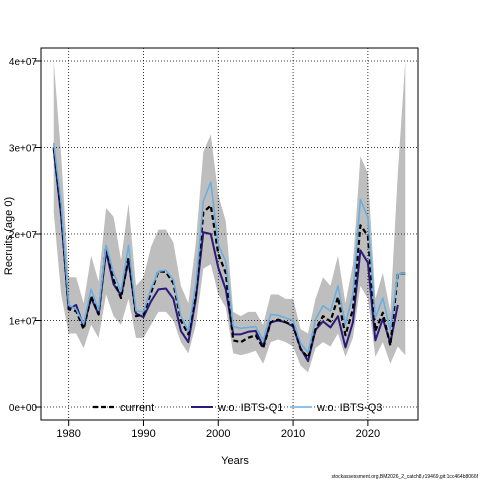 This screenshot has height=480, width=480. I want to click on y-axis: 0e+00 1e+07 2e+07 3e+07 4e+07, so click(25, 235).